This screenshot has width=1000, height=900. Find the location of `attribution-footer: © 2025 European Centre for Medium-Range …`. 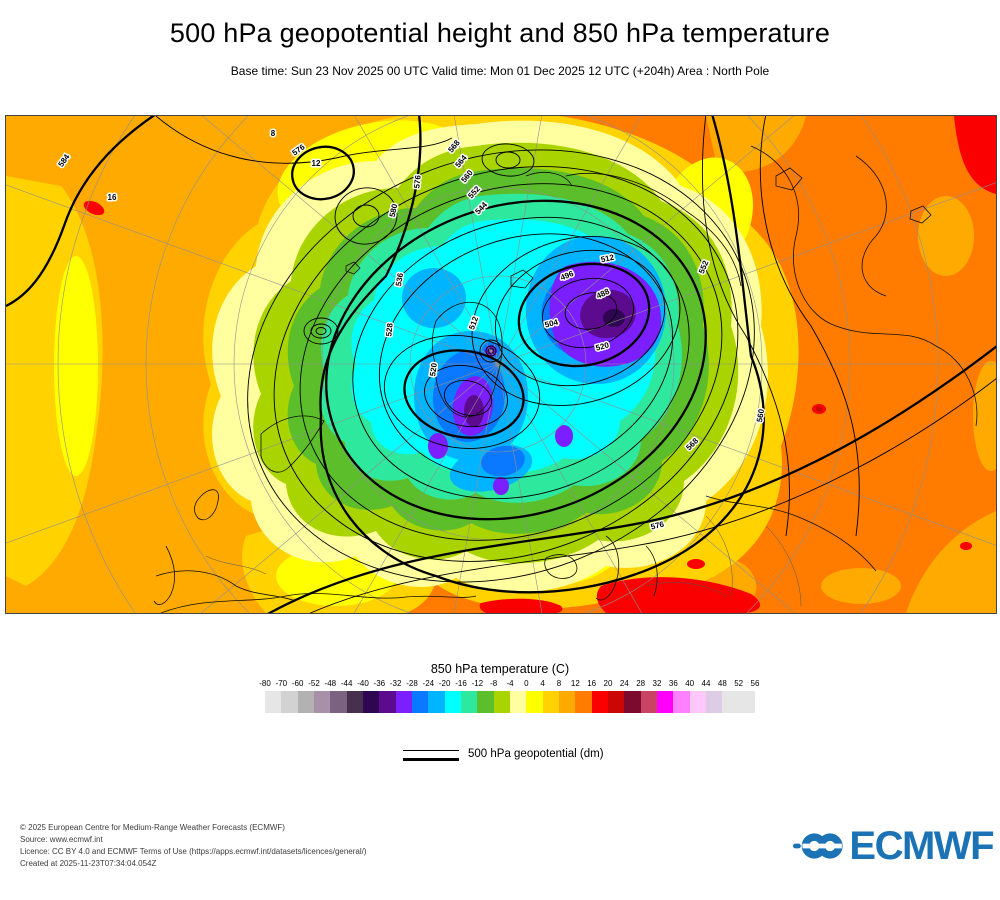

attribution-footer: © 2025 European Centre for Medium-Range … is located at coordinates (193, 846).